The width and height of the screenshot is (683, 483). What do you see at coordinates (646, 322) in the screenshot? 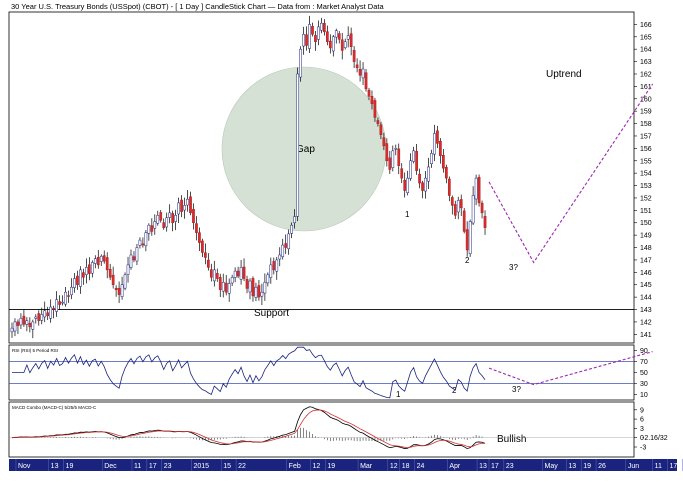
I see `price-tick-label: 142` at bounding box center [646, 322].